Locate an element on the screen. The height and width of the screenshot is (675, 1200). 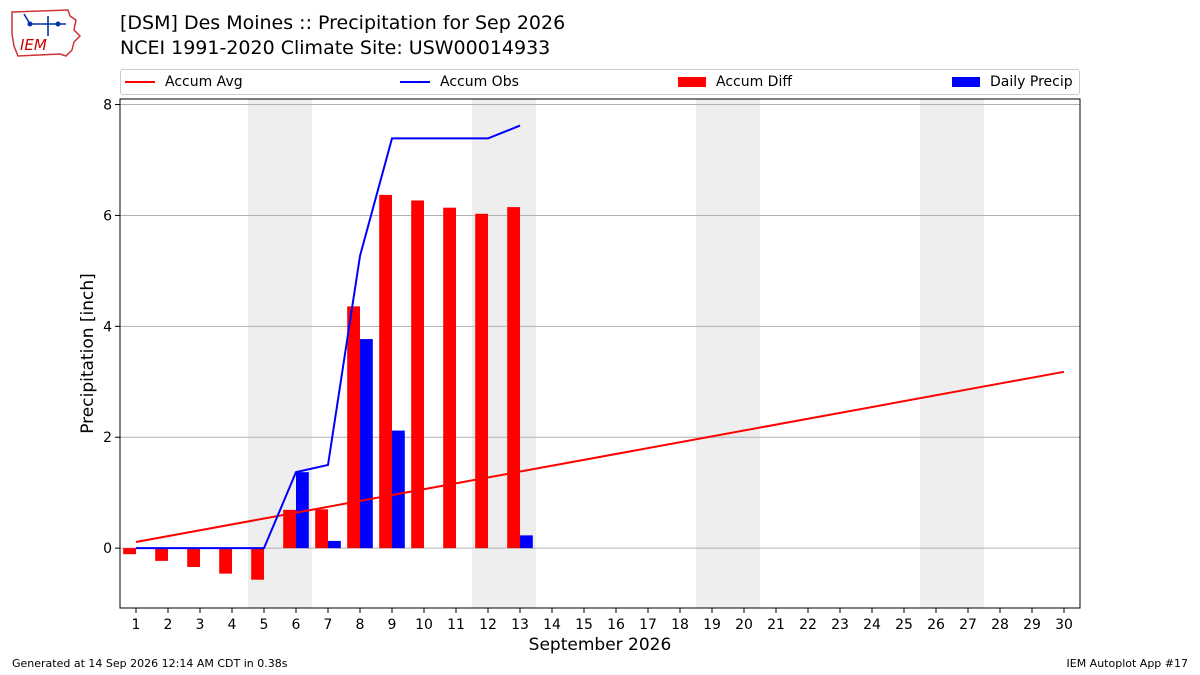
x-tick-label: 9 is located at coordinates (392, 625).